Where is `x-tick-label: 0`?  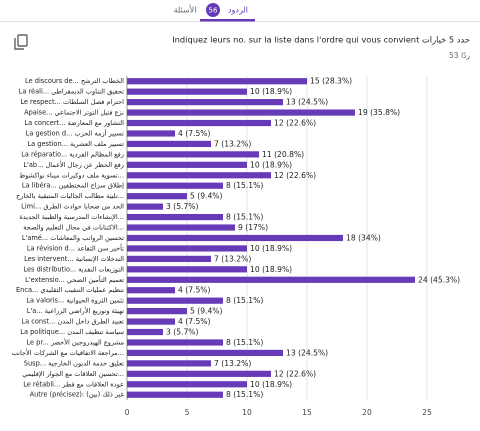
x-tick-label: 0 is located at coordinates (127, 412).